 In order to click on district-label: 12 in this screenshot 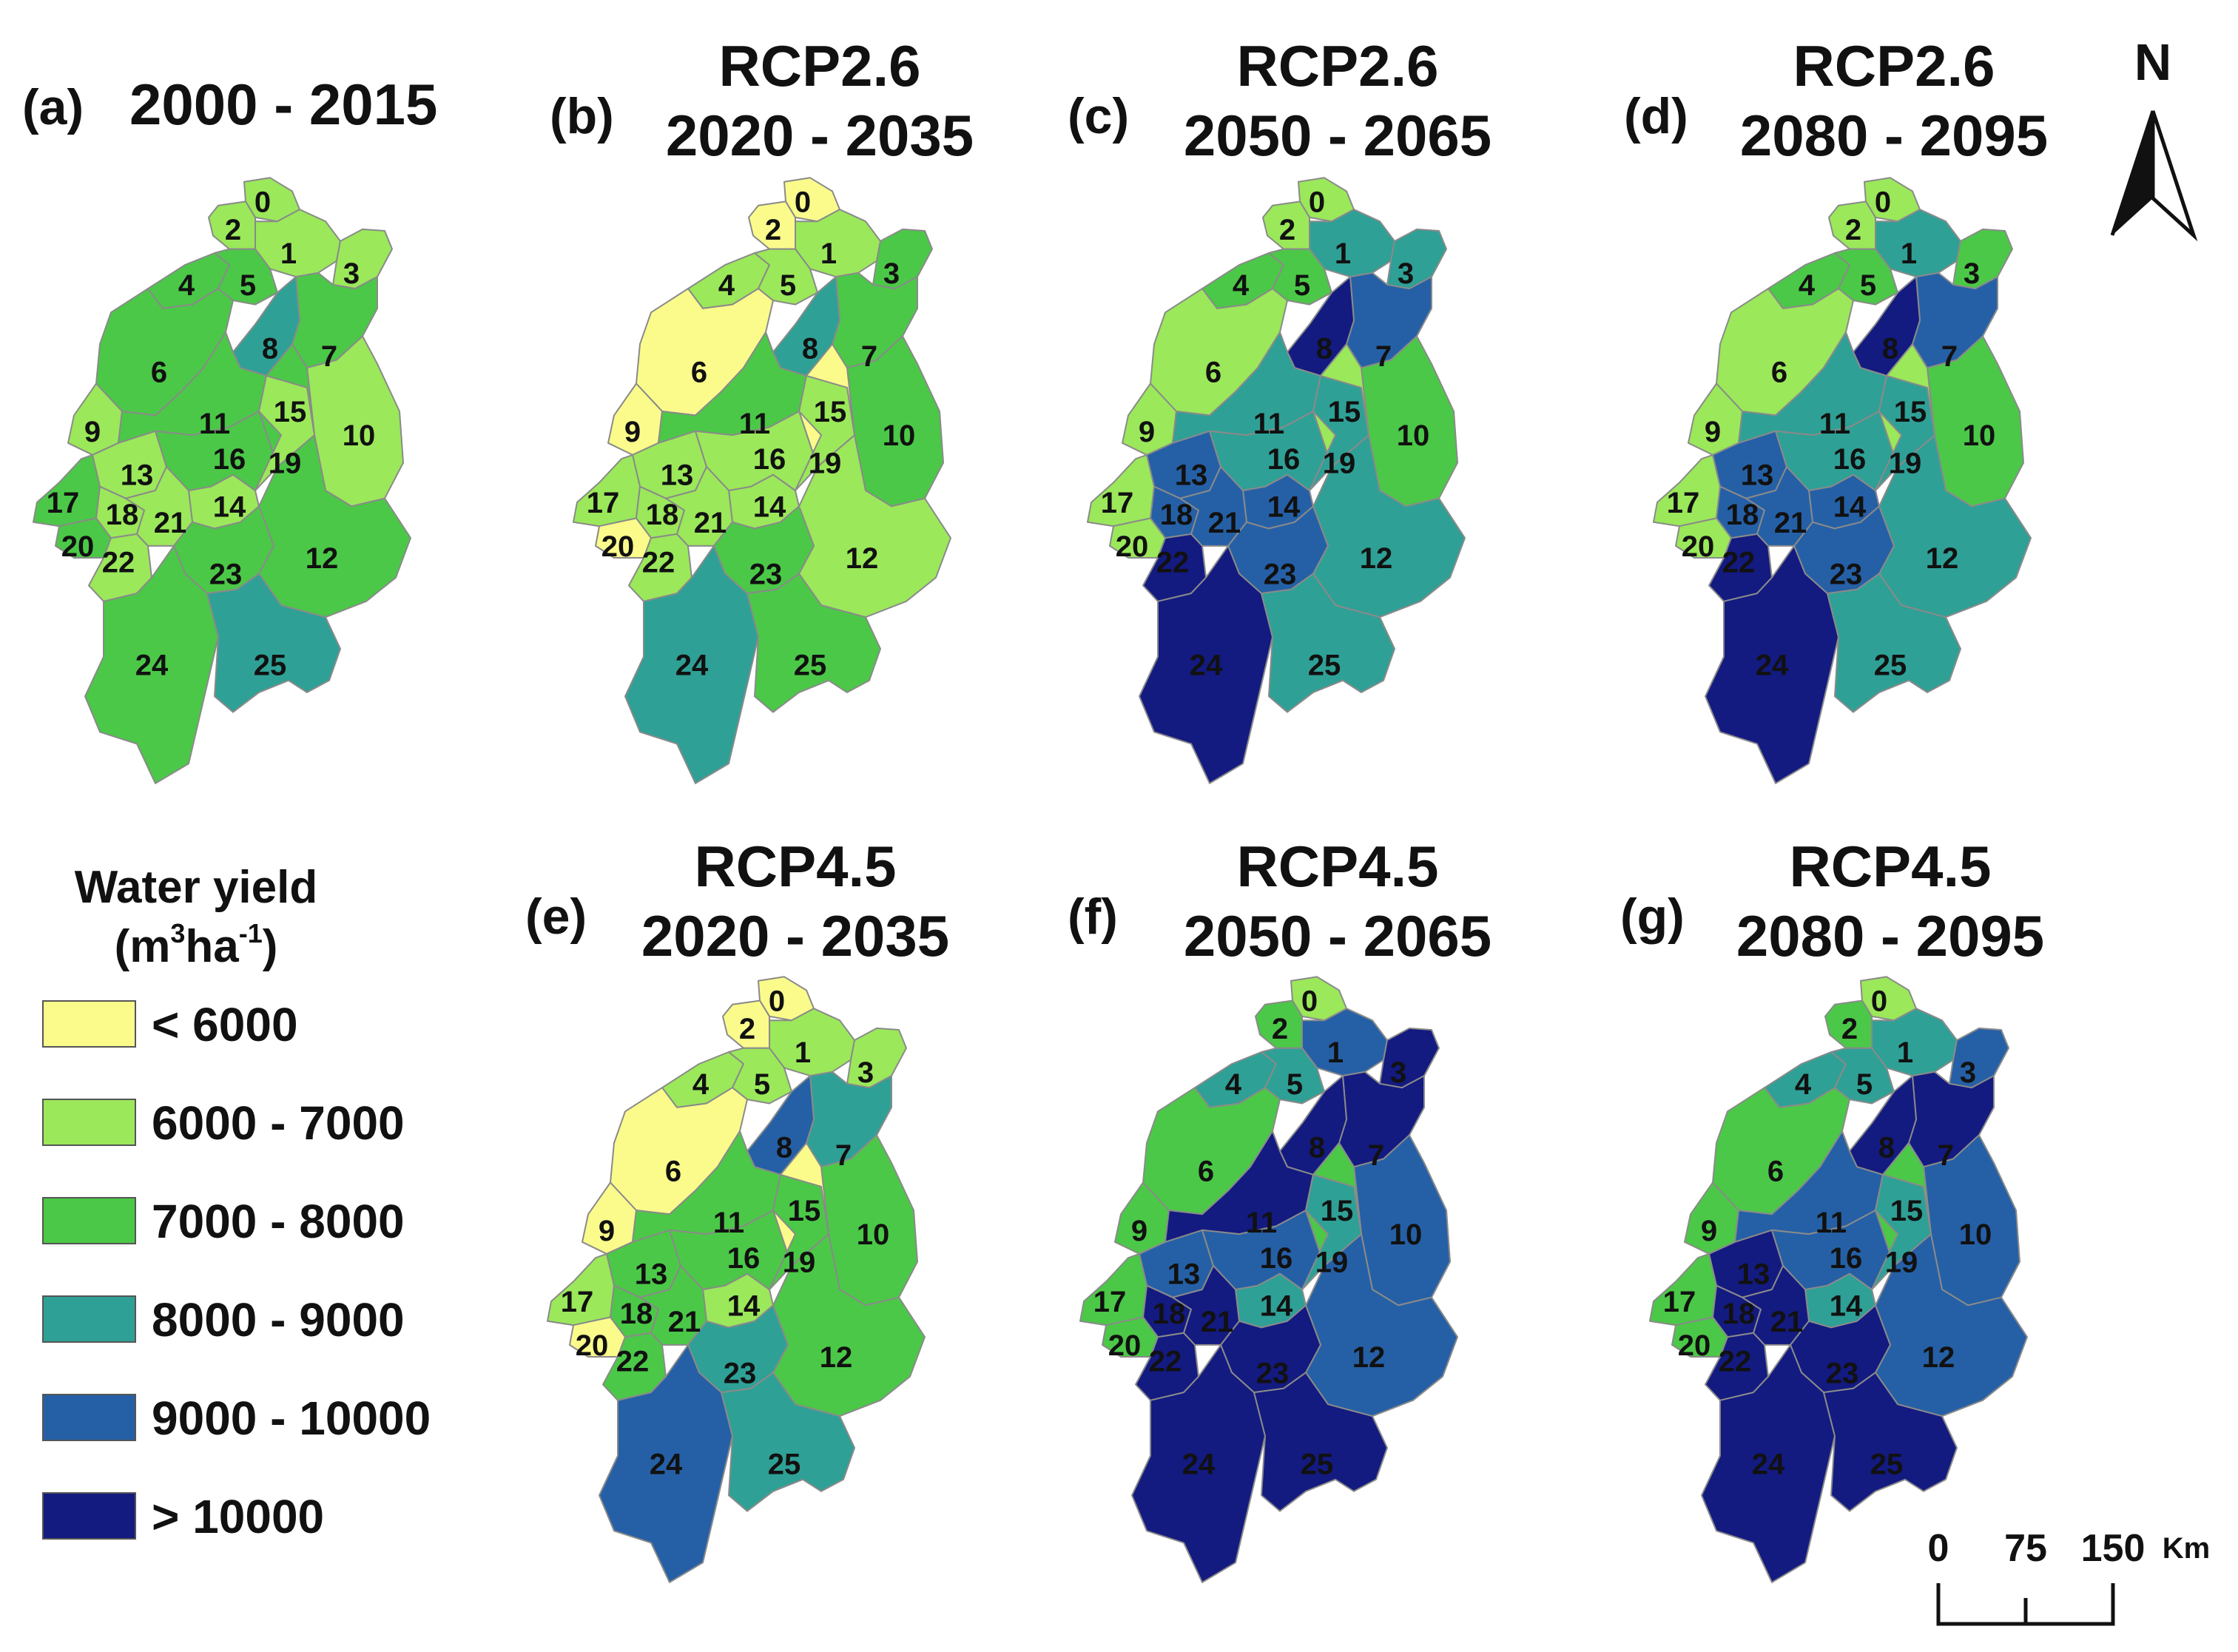, I will do `click(1938, 1357)`.